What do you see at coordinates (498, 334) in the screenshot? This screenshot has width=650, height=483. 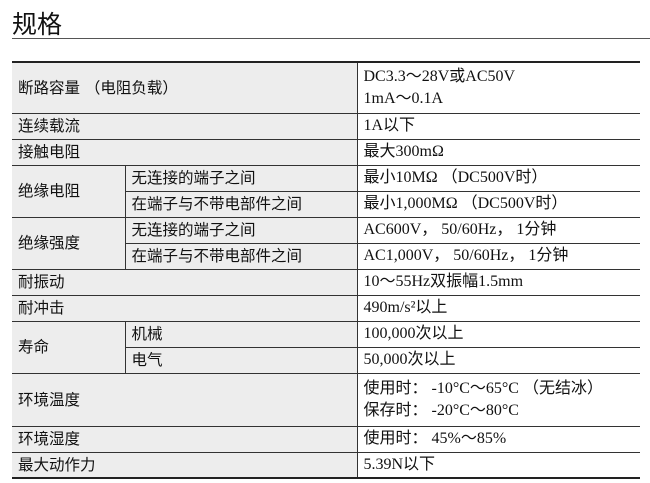 I see `row-value: 100,000次以上` at bounding box center [498, 334].